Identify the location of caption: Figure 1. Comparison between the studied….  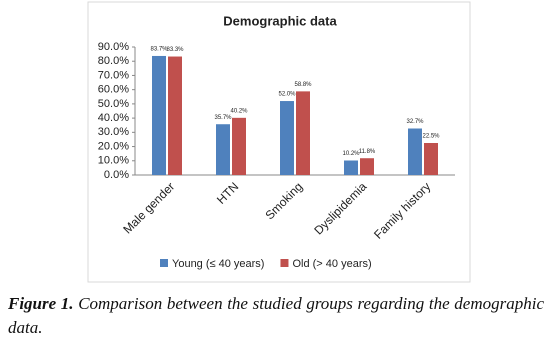
(276, 316).